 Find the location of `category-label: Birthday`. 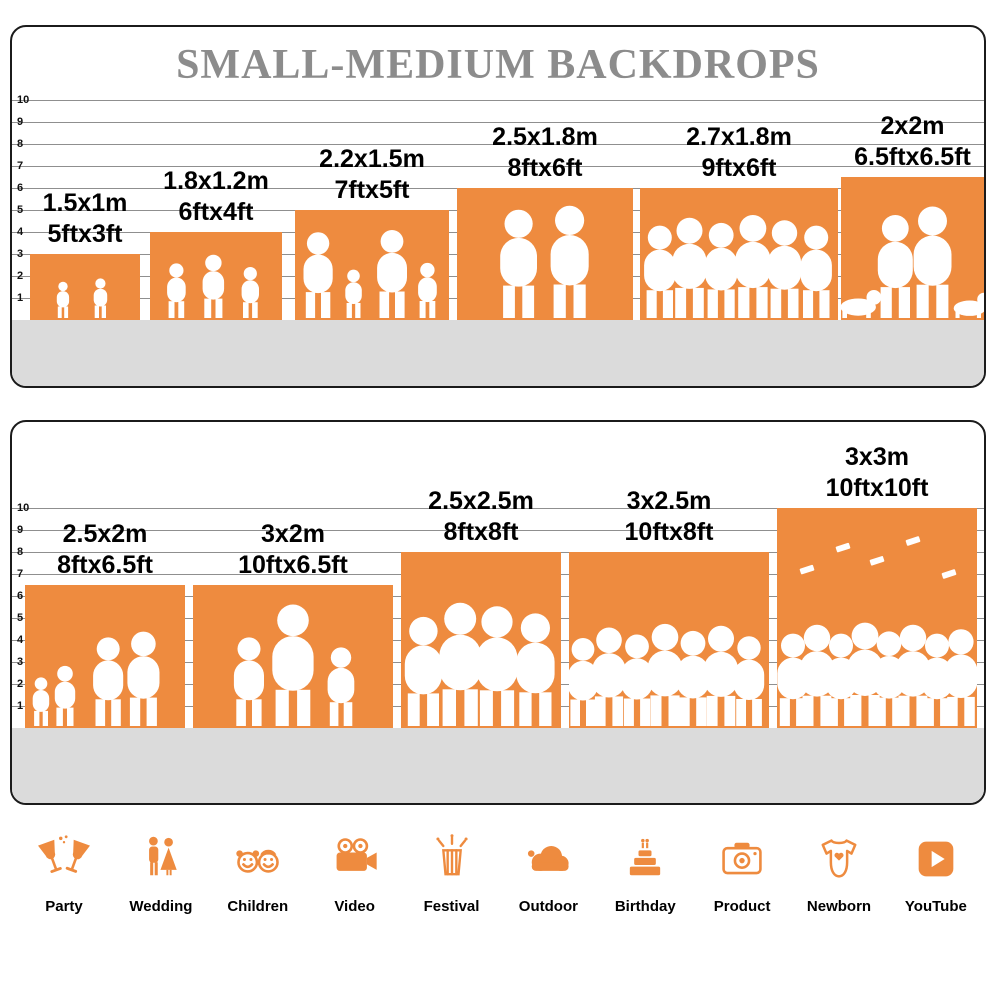

category-label: Birthday is located at coordinates (645, 906).